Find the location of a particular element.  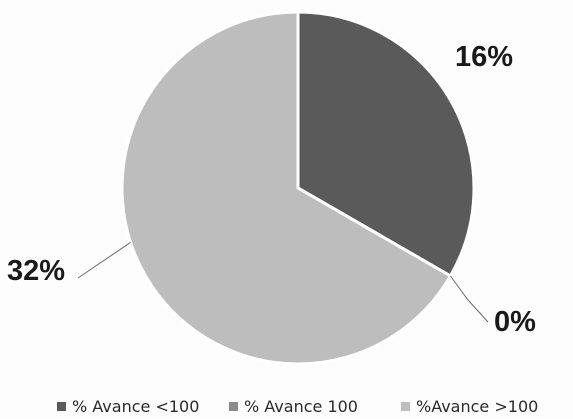

data-label-2: 32% is located at coordinates (36, 271).